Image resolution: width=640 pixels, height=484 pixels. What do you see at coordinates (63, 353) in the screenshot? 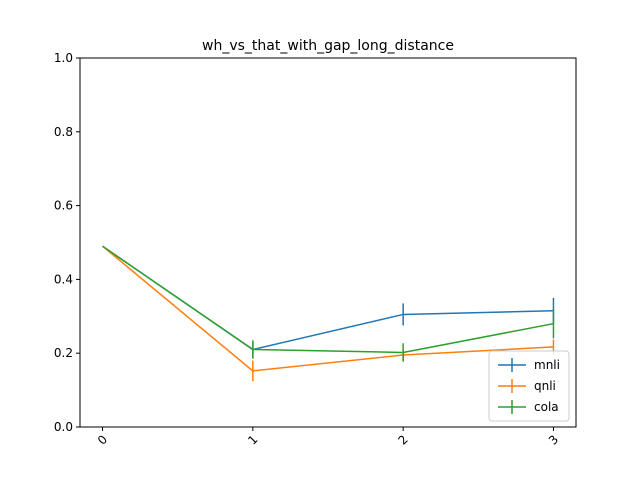
I see `y-tick-label: 0.2` at bounding box center [63, 353].